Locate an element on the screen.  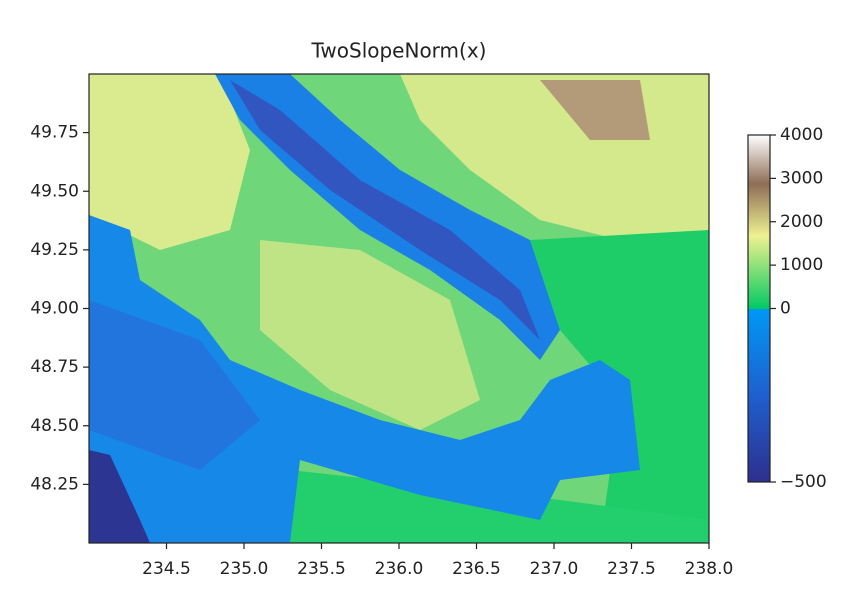
colorbar-tick-label: 4000 is located at coordinates (801, 135).